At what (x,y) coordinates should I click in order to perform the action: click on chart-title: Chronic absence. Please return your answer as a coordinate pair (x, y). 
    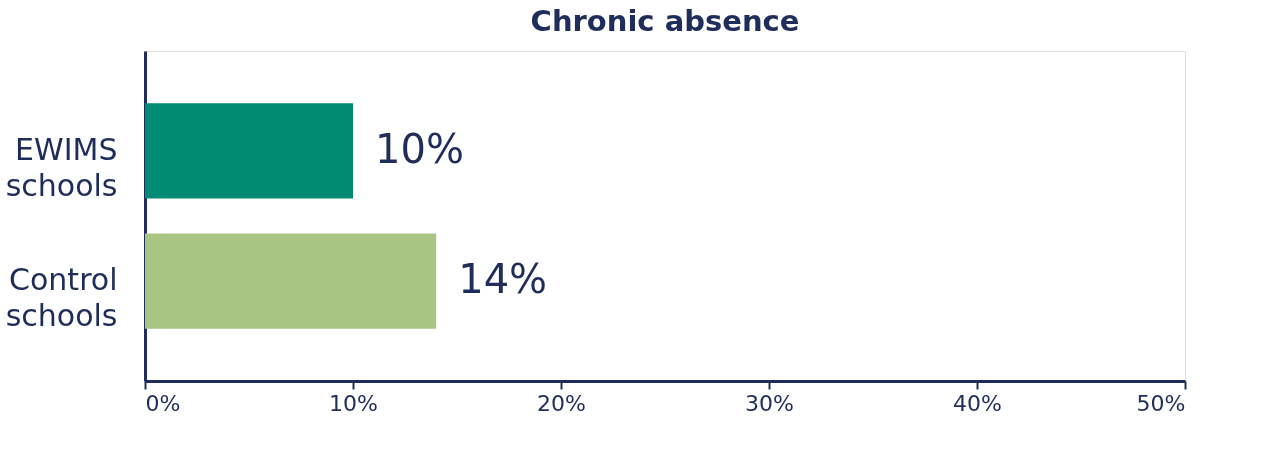
    Looking at the image, I should click on (665, 21).